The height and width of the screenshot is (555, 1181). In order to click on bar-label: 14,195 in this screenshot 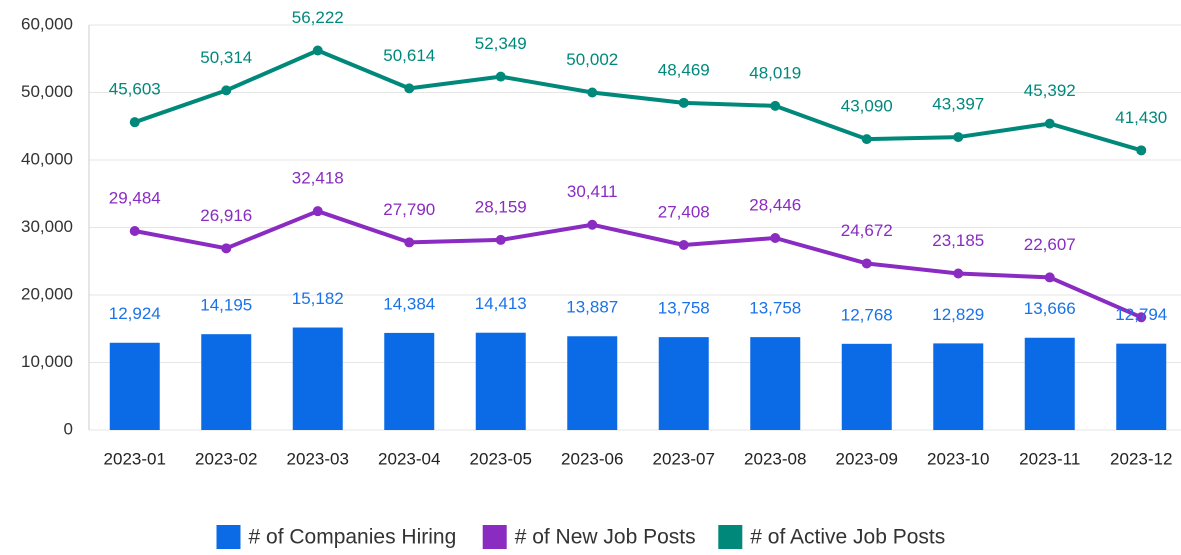, I will do `click(226, 305)`.